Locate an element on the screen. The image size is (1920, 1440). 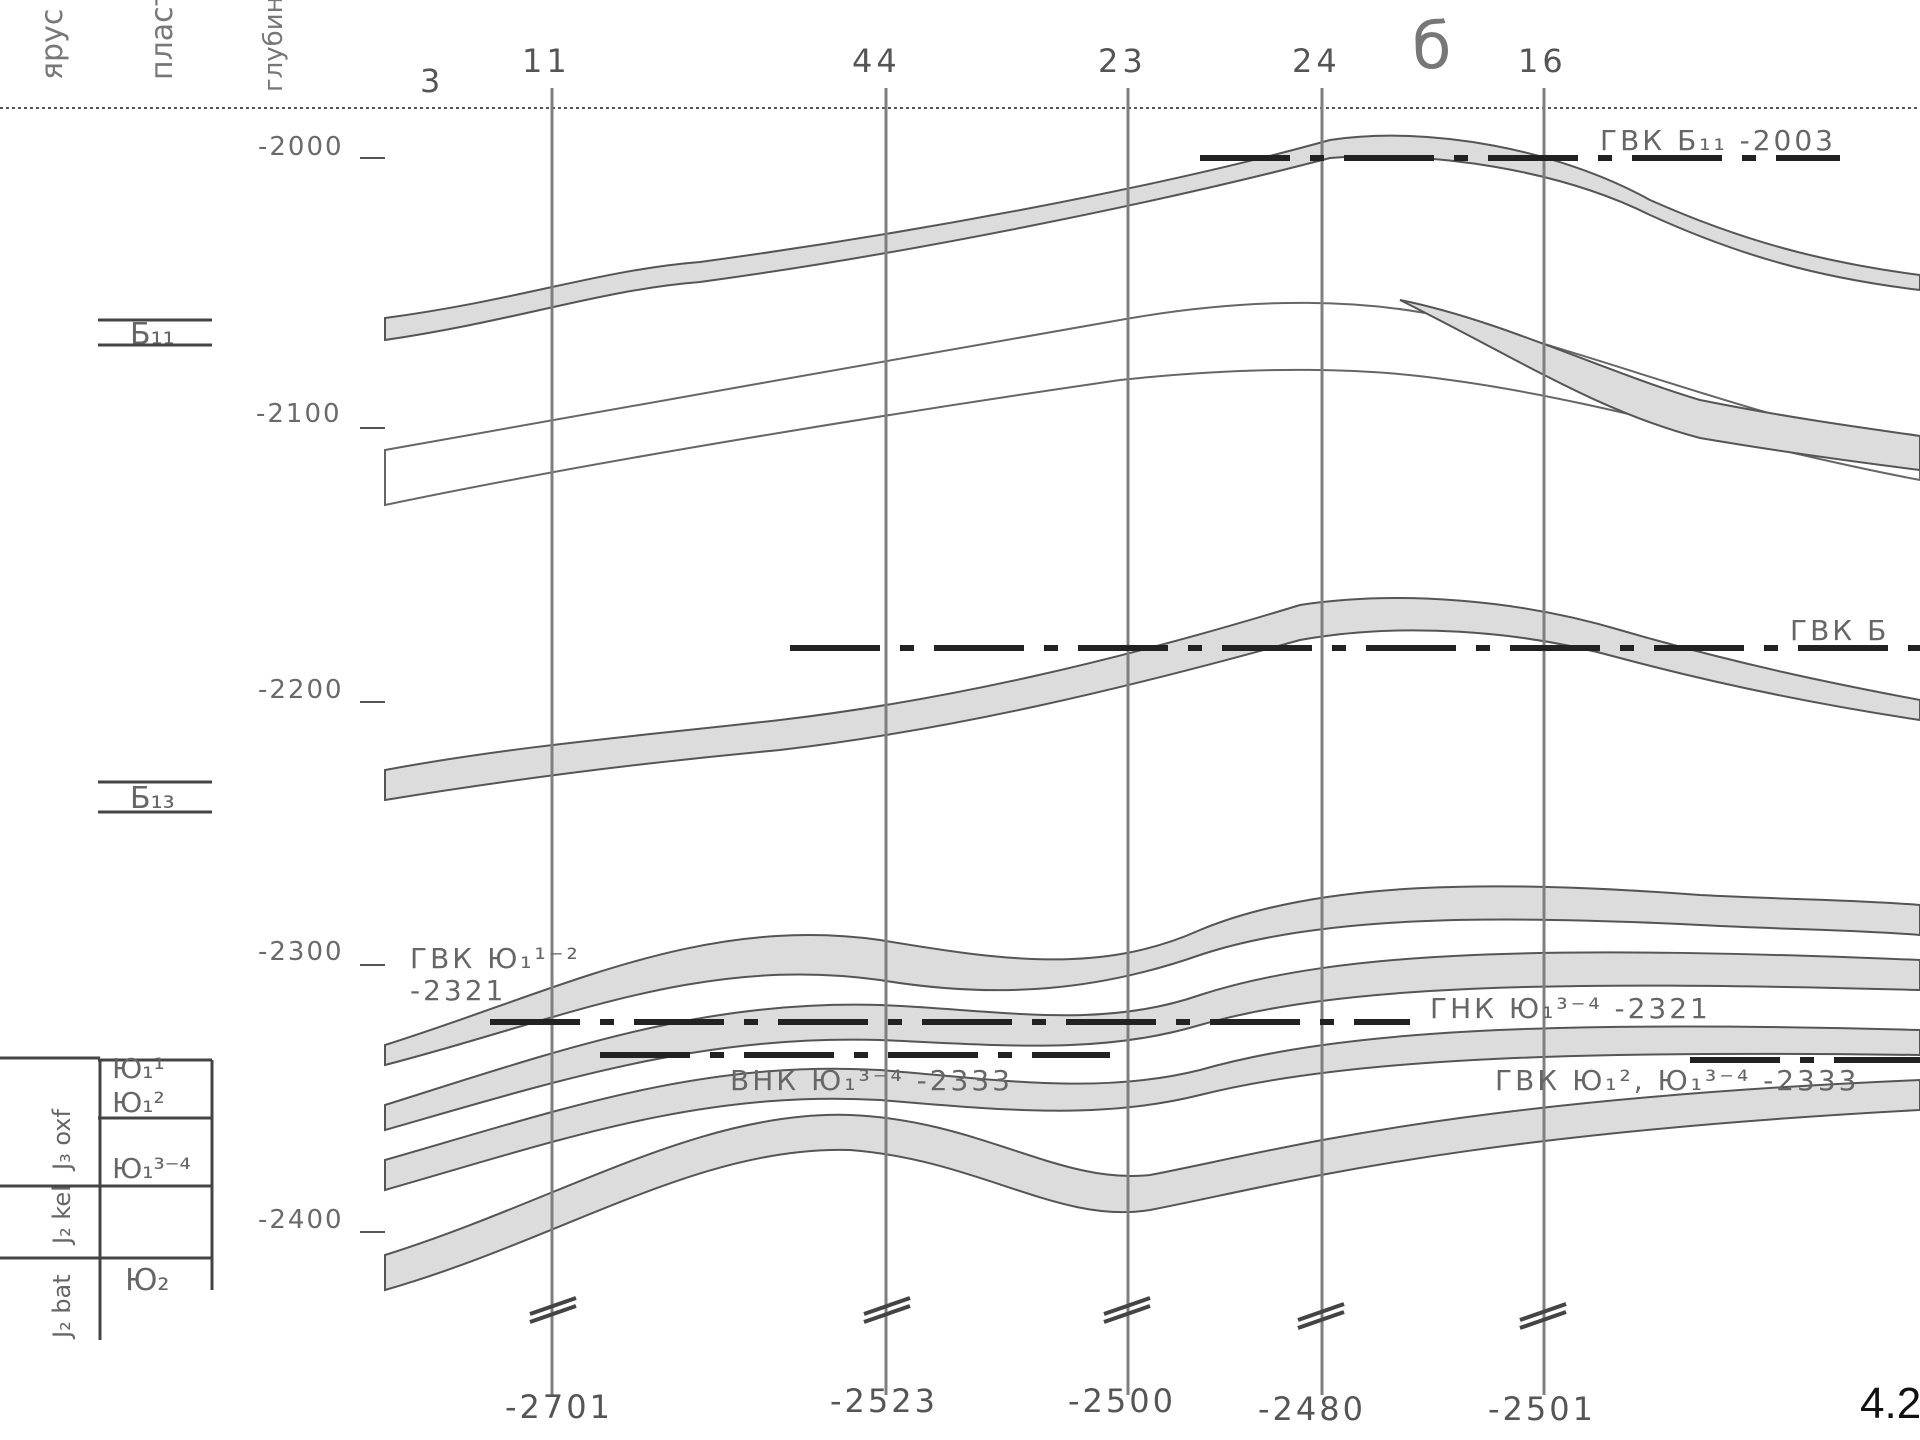
well-16-bottom: -2501 is located at coordinates (1542, 1409).